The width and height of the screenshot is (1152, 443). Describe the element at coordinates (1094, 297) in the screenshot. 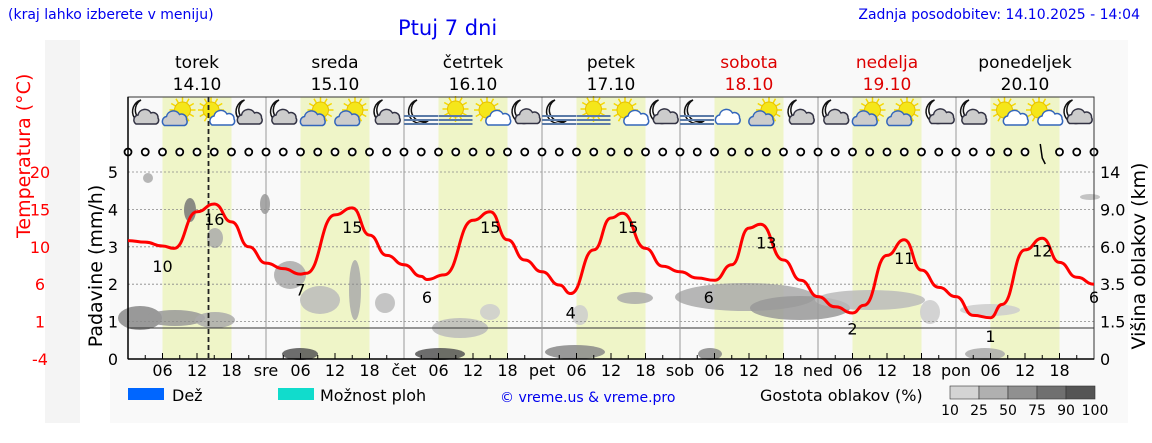

I see `temperature-label: 6` at that location.